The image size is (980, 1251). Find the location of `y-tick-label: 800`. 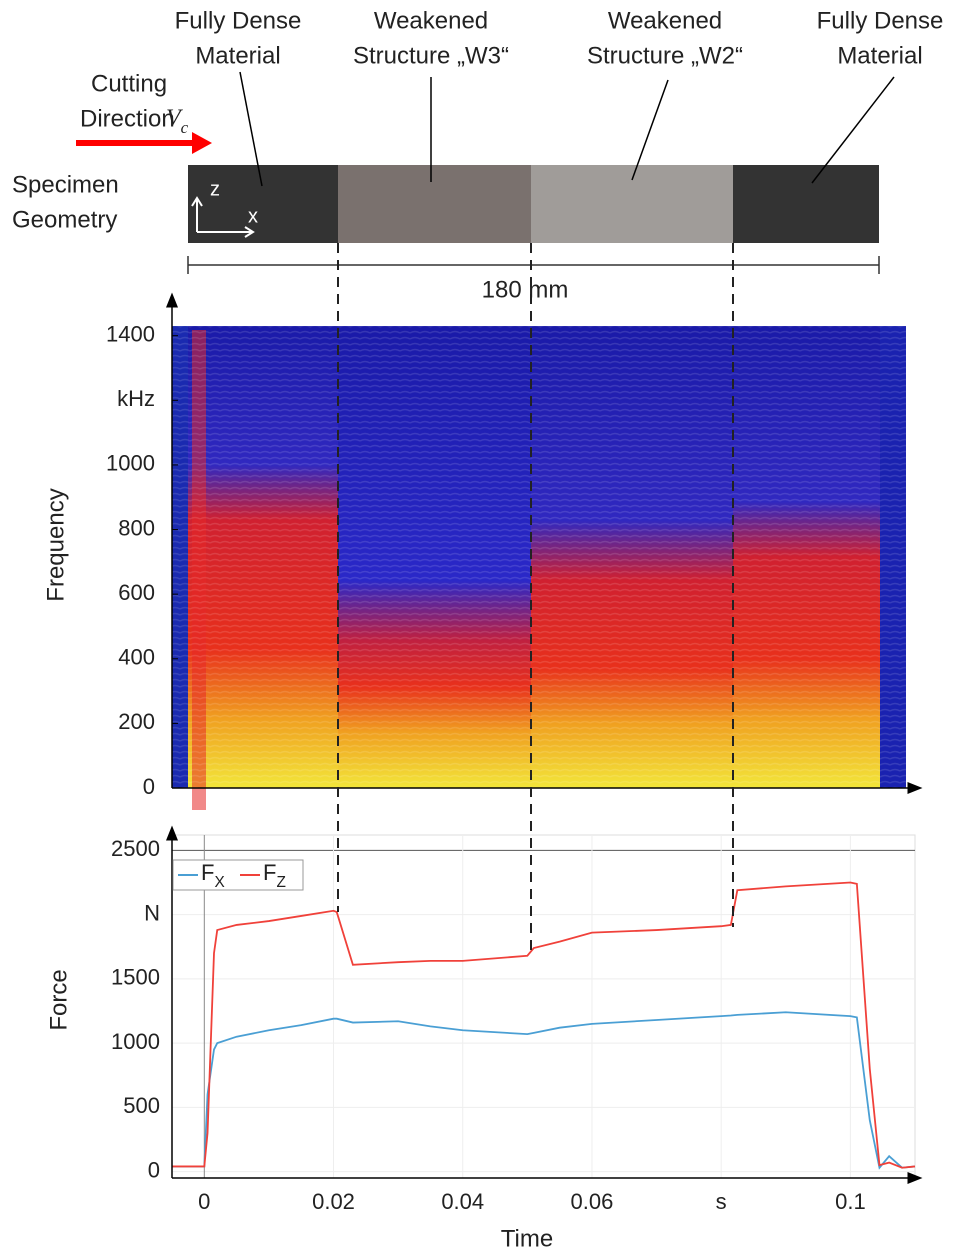

y-tick-label: 800 is located at coordinates (136, 527).